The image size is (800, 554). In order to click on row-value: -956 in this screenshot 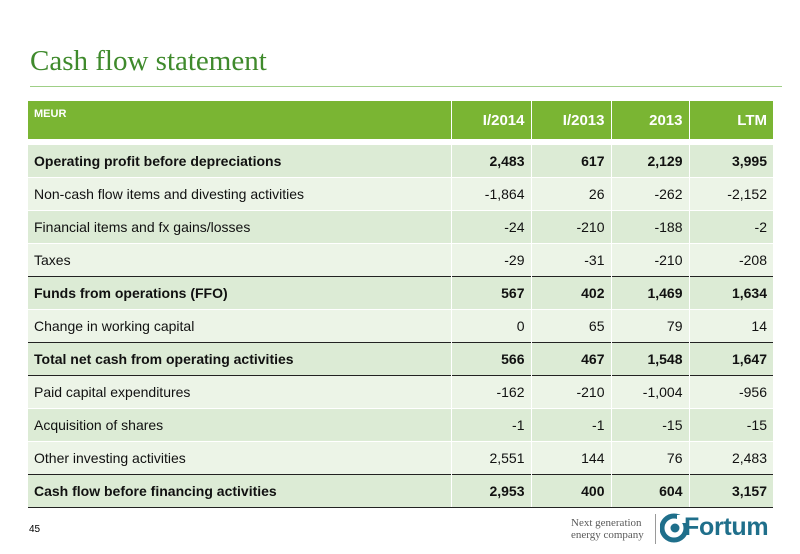, I will do `click(731, 392)`.